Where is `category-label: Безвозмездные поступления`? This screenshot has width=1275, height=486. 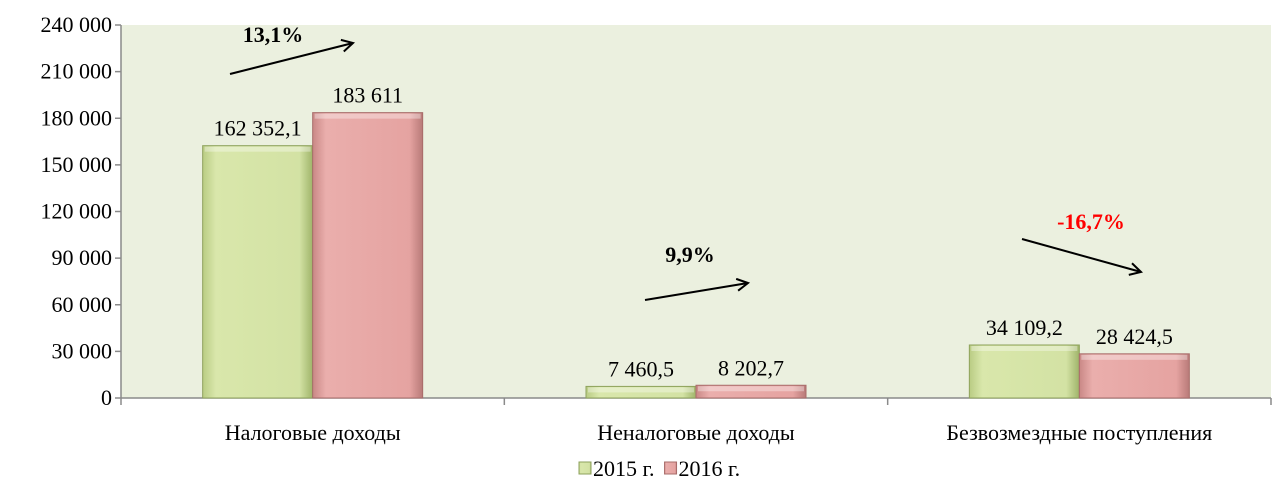
category-label: Безвозмездные поступления is located at coordinates (1079, 432).